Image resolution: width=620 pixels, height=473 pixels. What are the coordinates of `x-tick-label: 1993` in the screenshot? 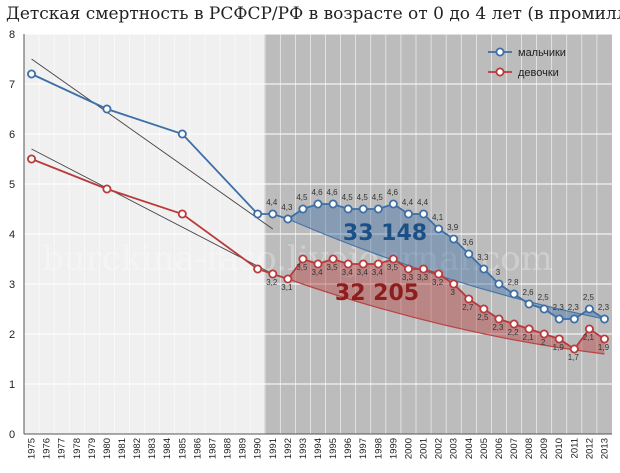 It's located at (303, 448).